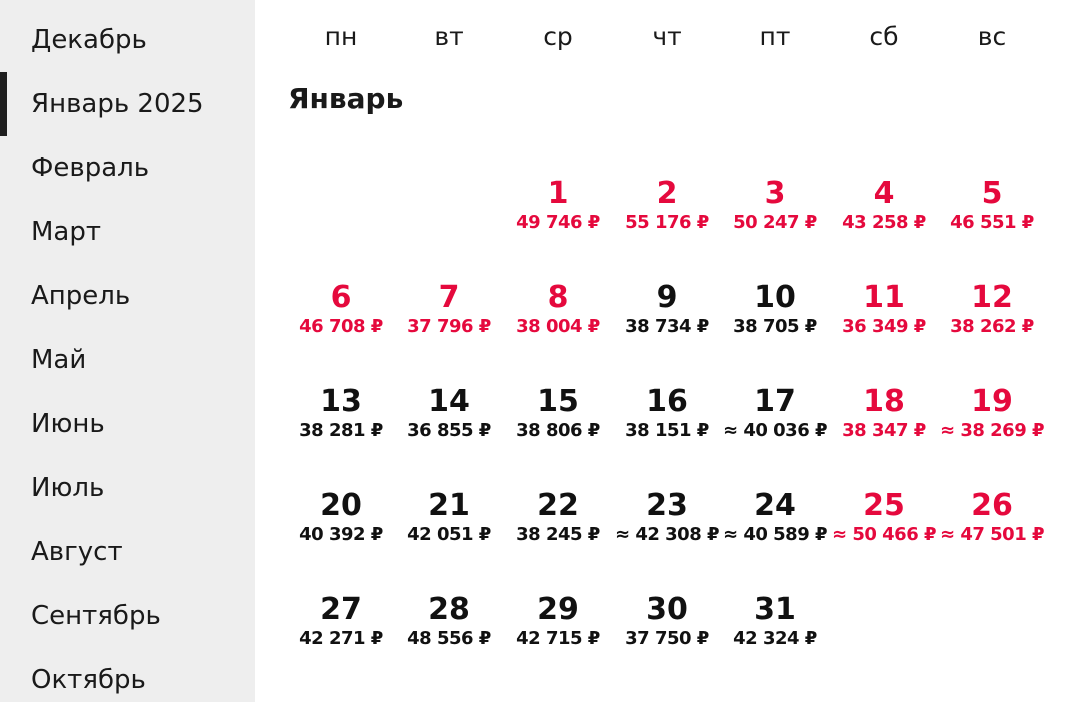 The width and height of the screenshot is (1072, 702). Describe the element at coordinates (346, 98) in the screenshot. I see `month-title: Январь` at that location.